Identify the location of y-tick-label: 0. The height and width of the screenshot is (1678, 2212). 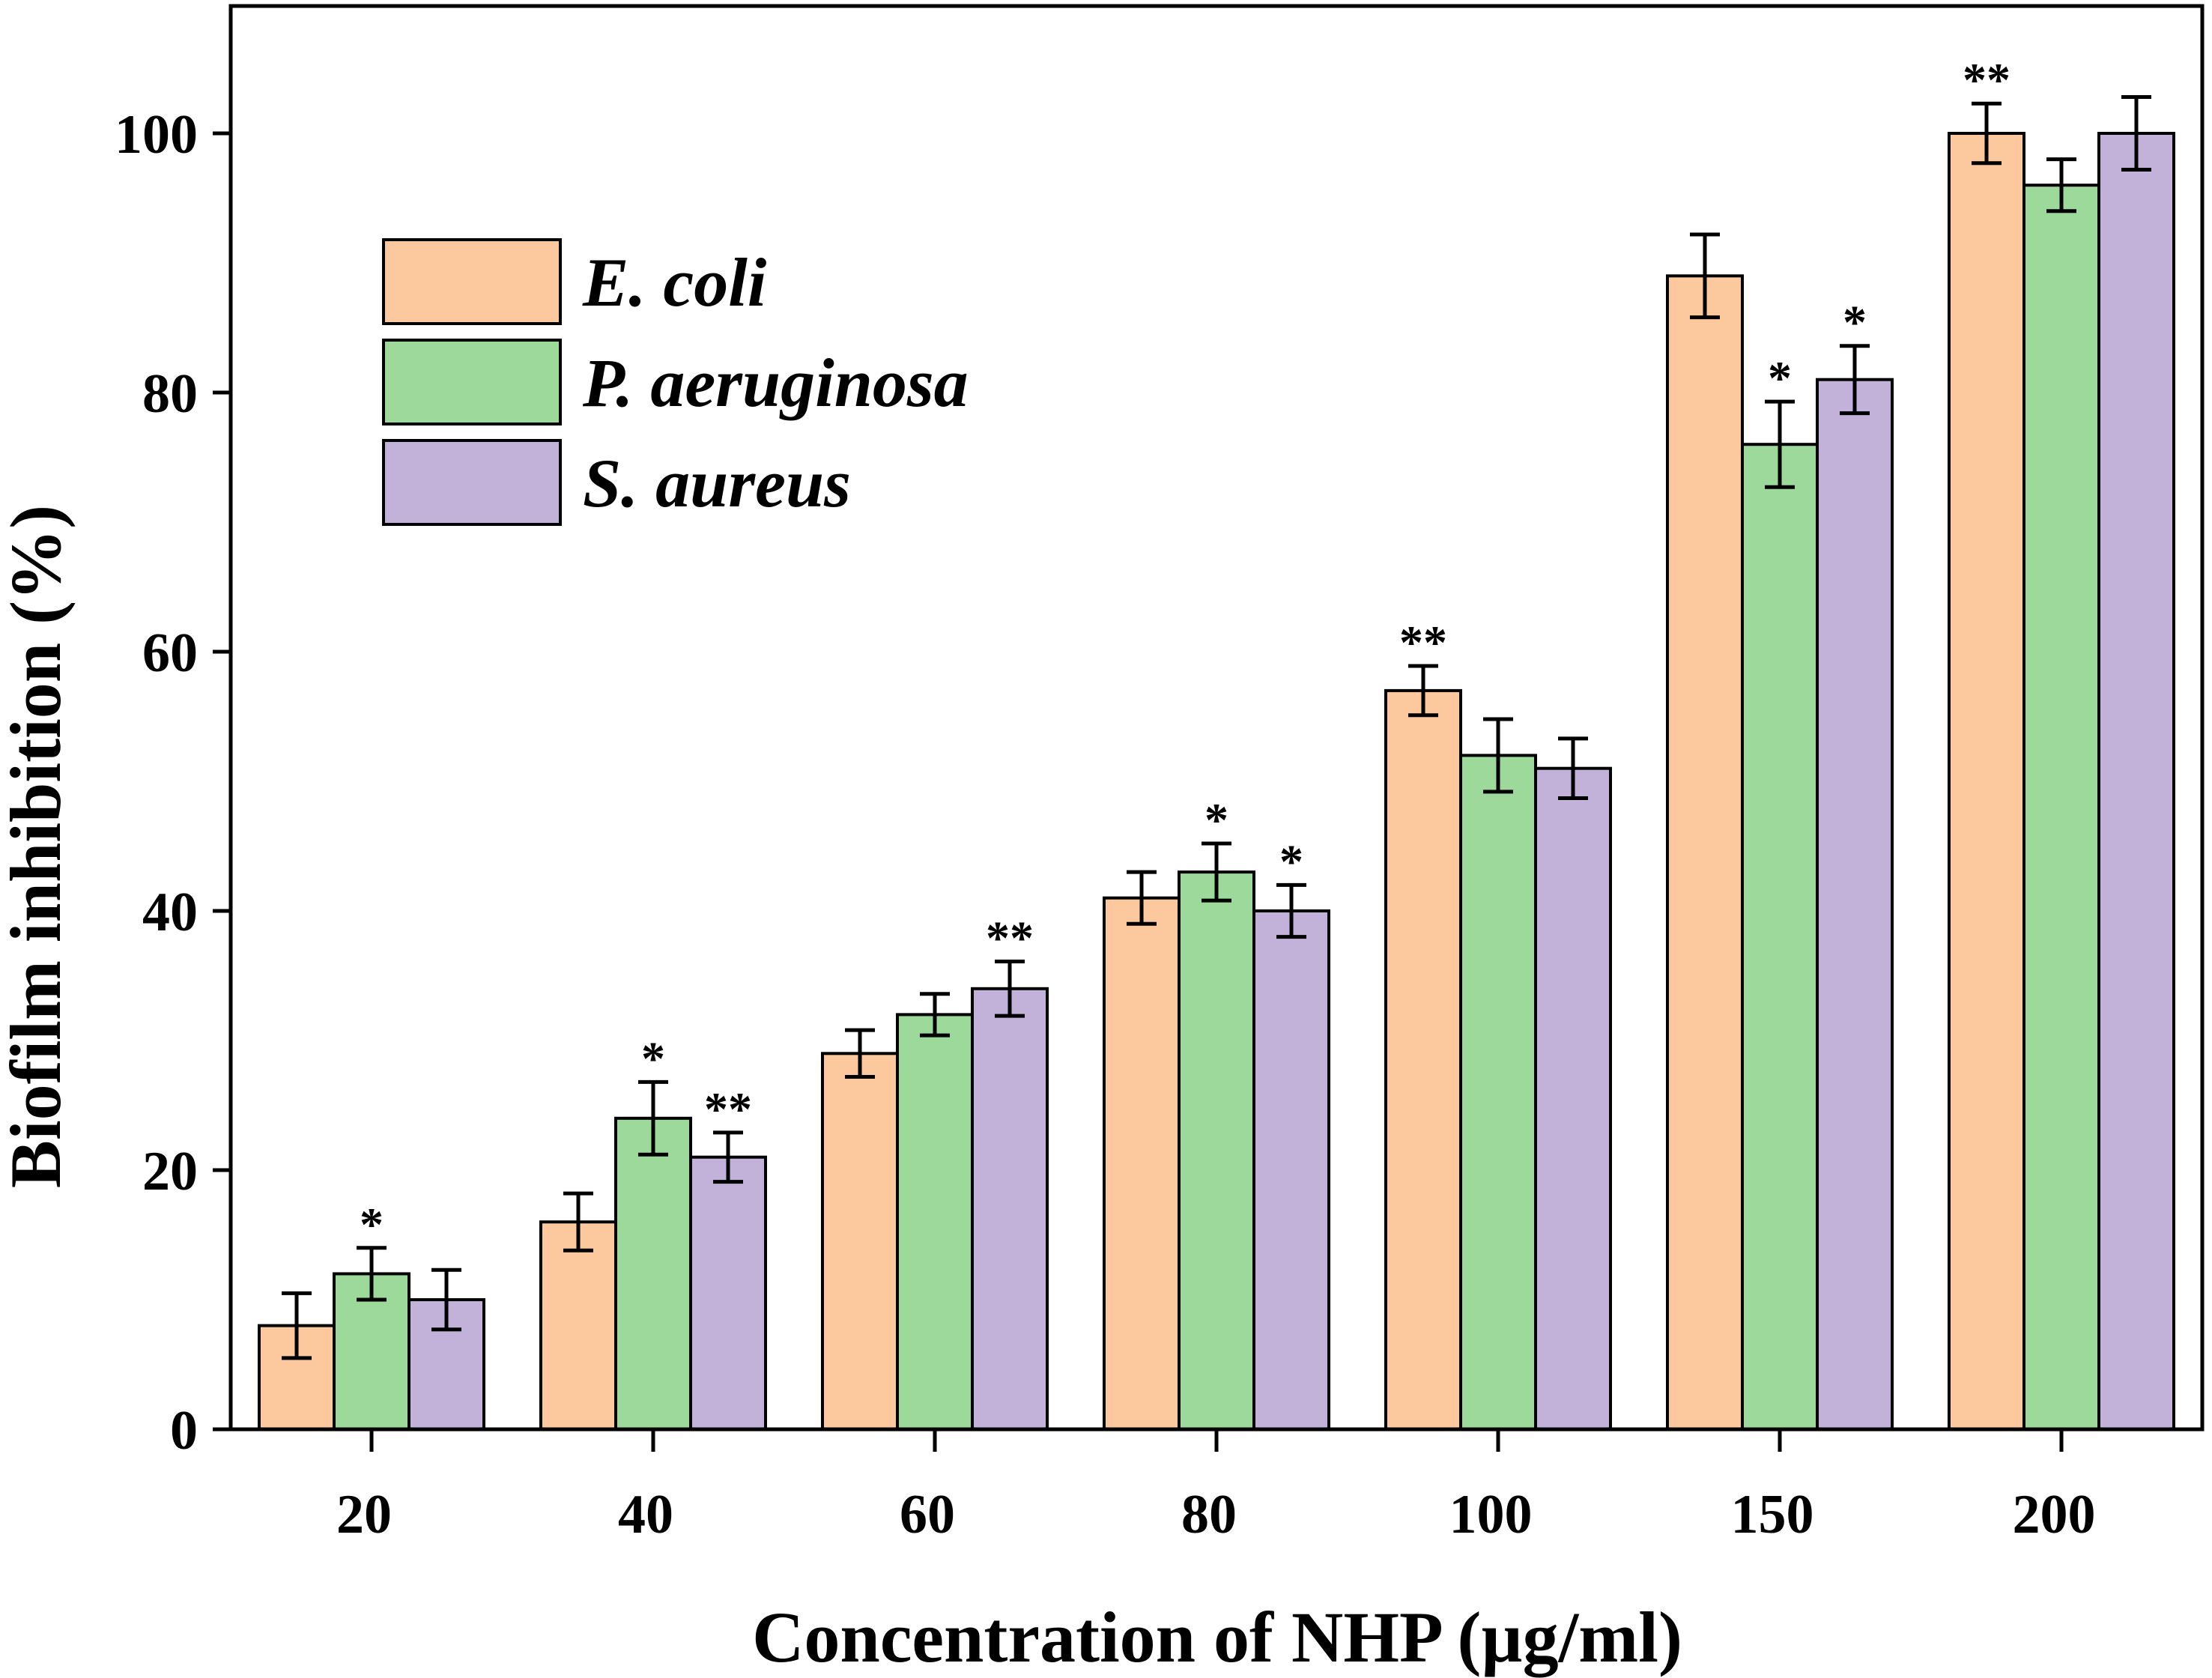
(184, 1431).